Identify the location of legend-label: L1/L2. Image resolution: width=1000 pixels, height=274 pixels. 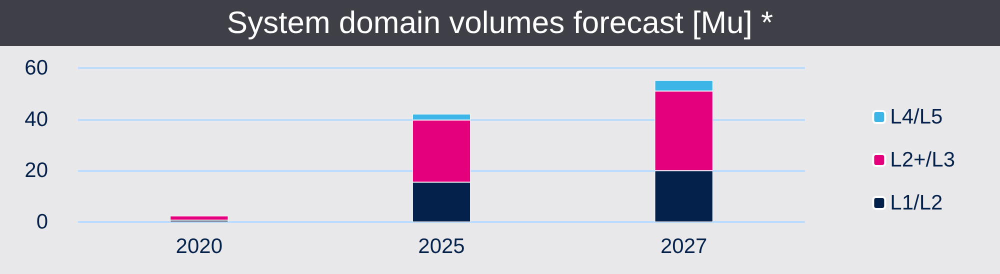
(916, 203).